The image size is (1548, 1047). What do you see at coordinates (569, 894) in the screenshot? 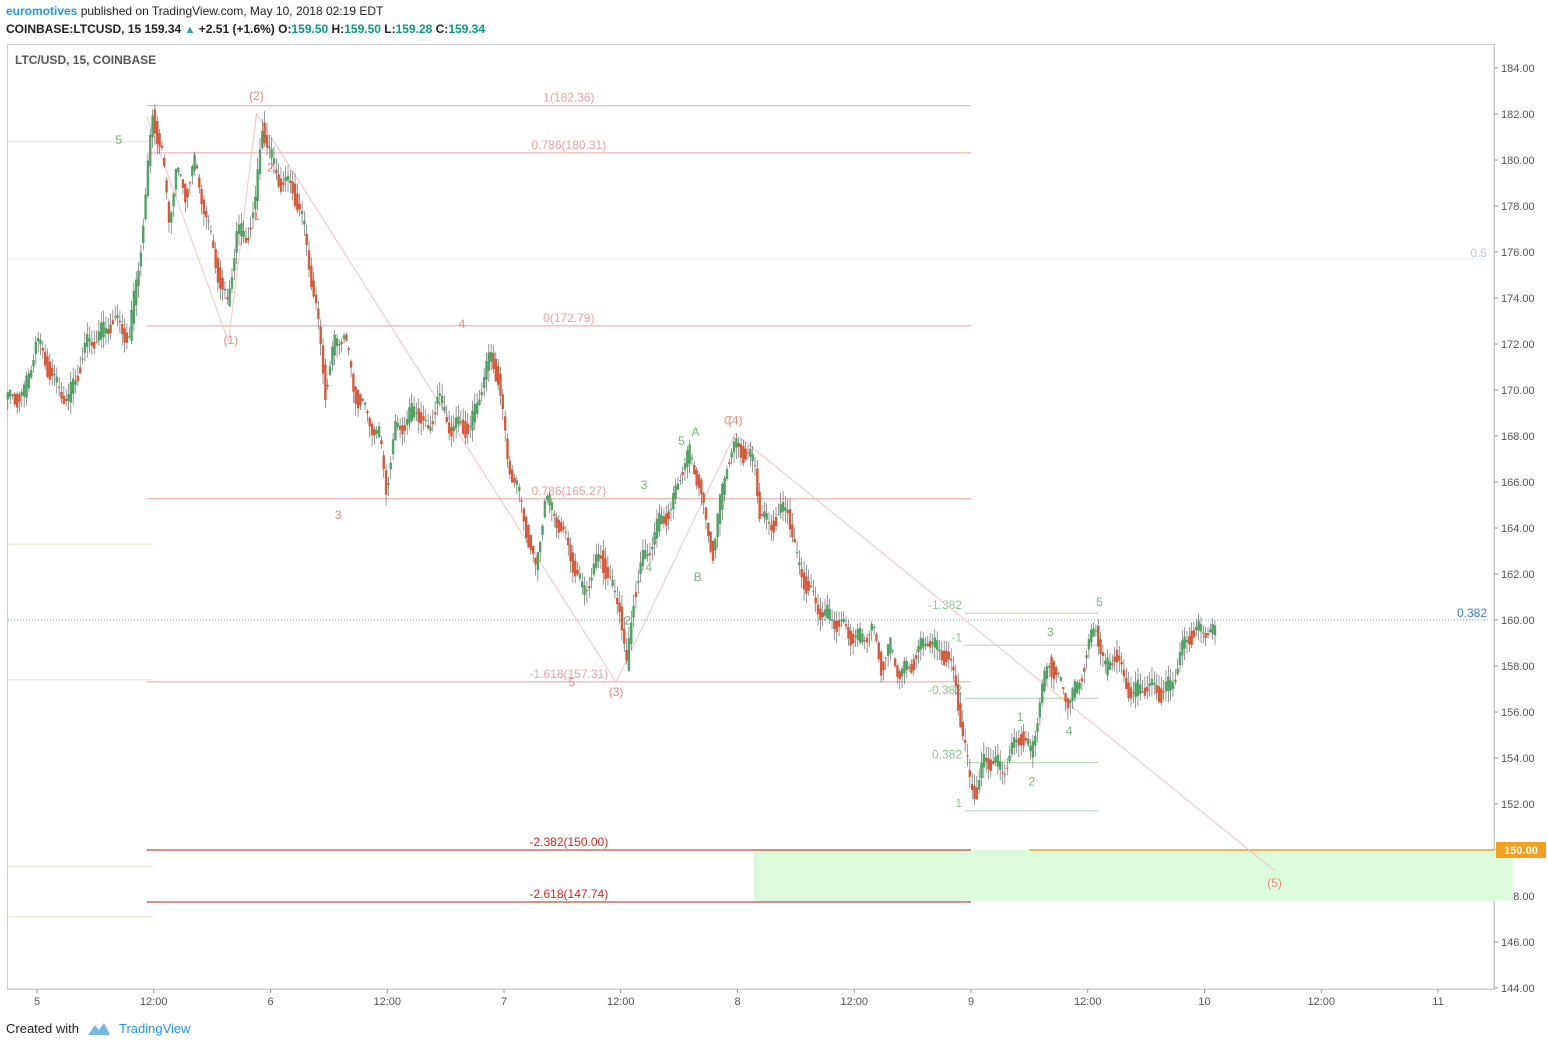
I see `fib-level-label: -2.618(147.74)` at bounding box center [569, 894].